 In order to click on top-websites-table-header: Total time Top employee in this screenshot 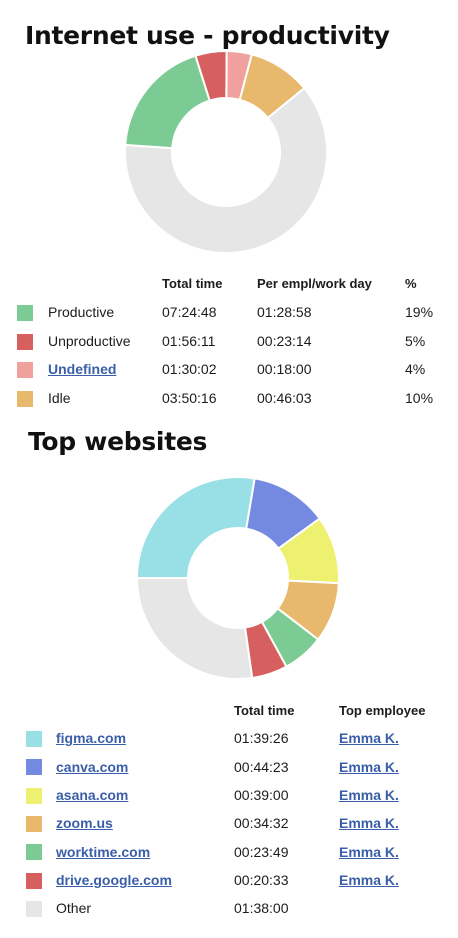, I will do `click(226, 710)`.